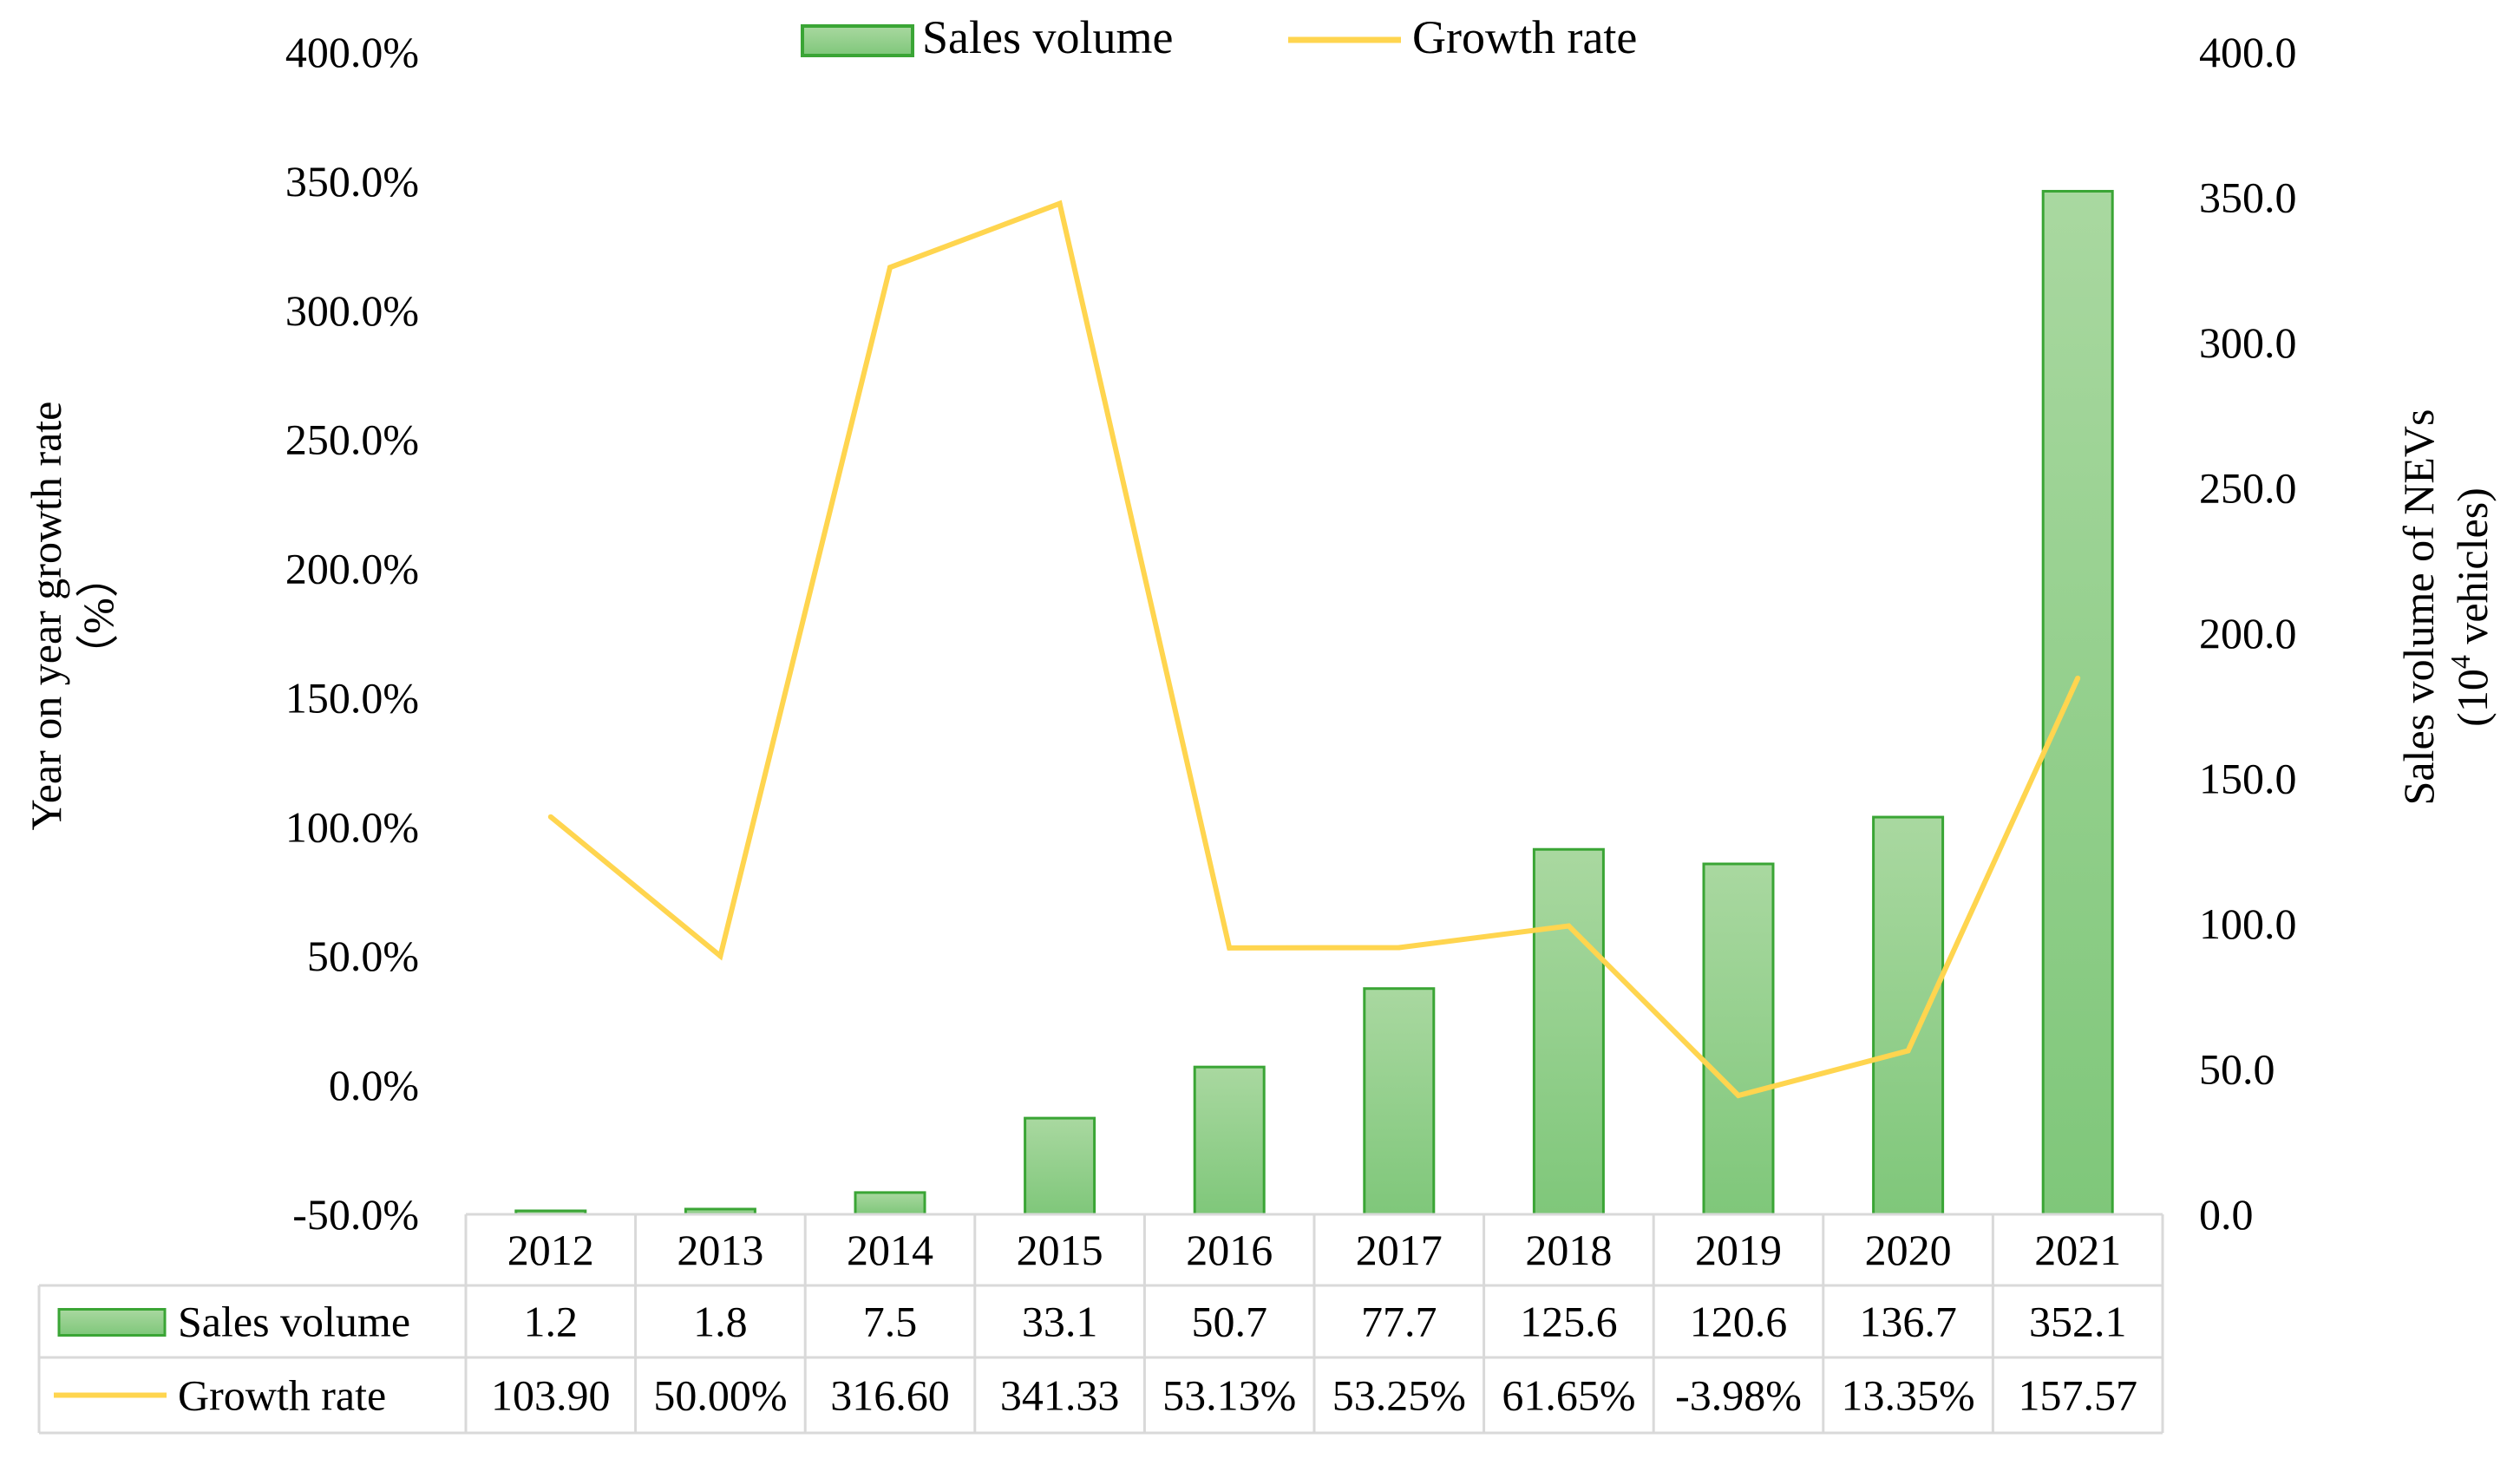 The image size is (2520, 1465). What do you see at coordinates (857, 40) in the screenshot?
I see `legend-bar-swatch` at bounding box center [857, 40].